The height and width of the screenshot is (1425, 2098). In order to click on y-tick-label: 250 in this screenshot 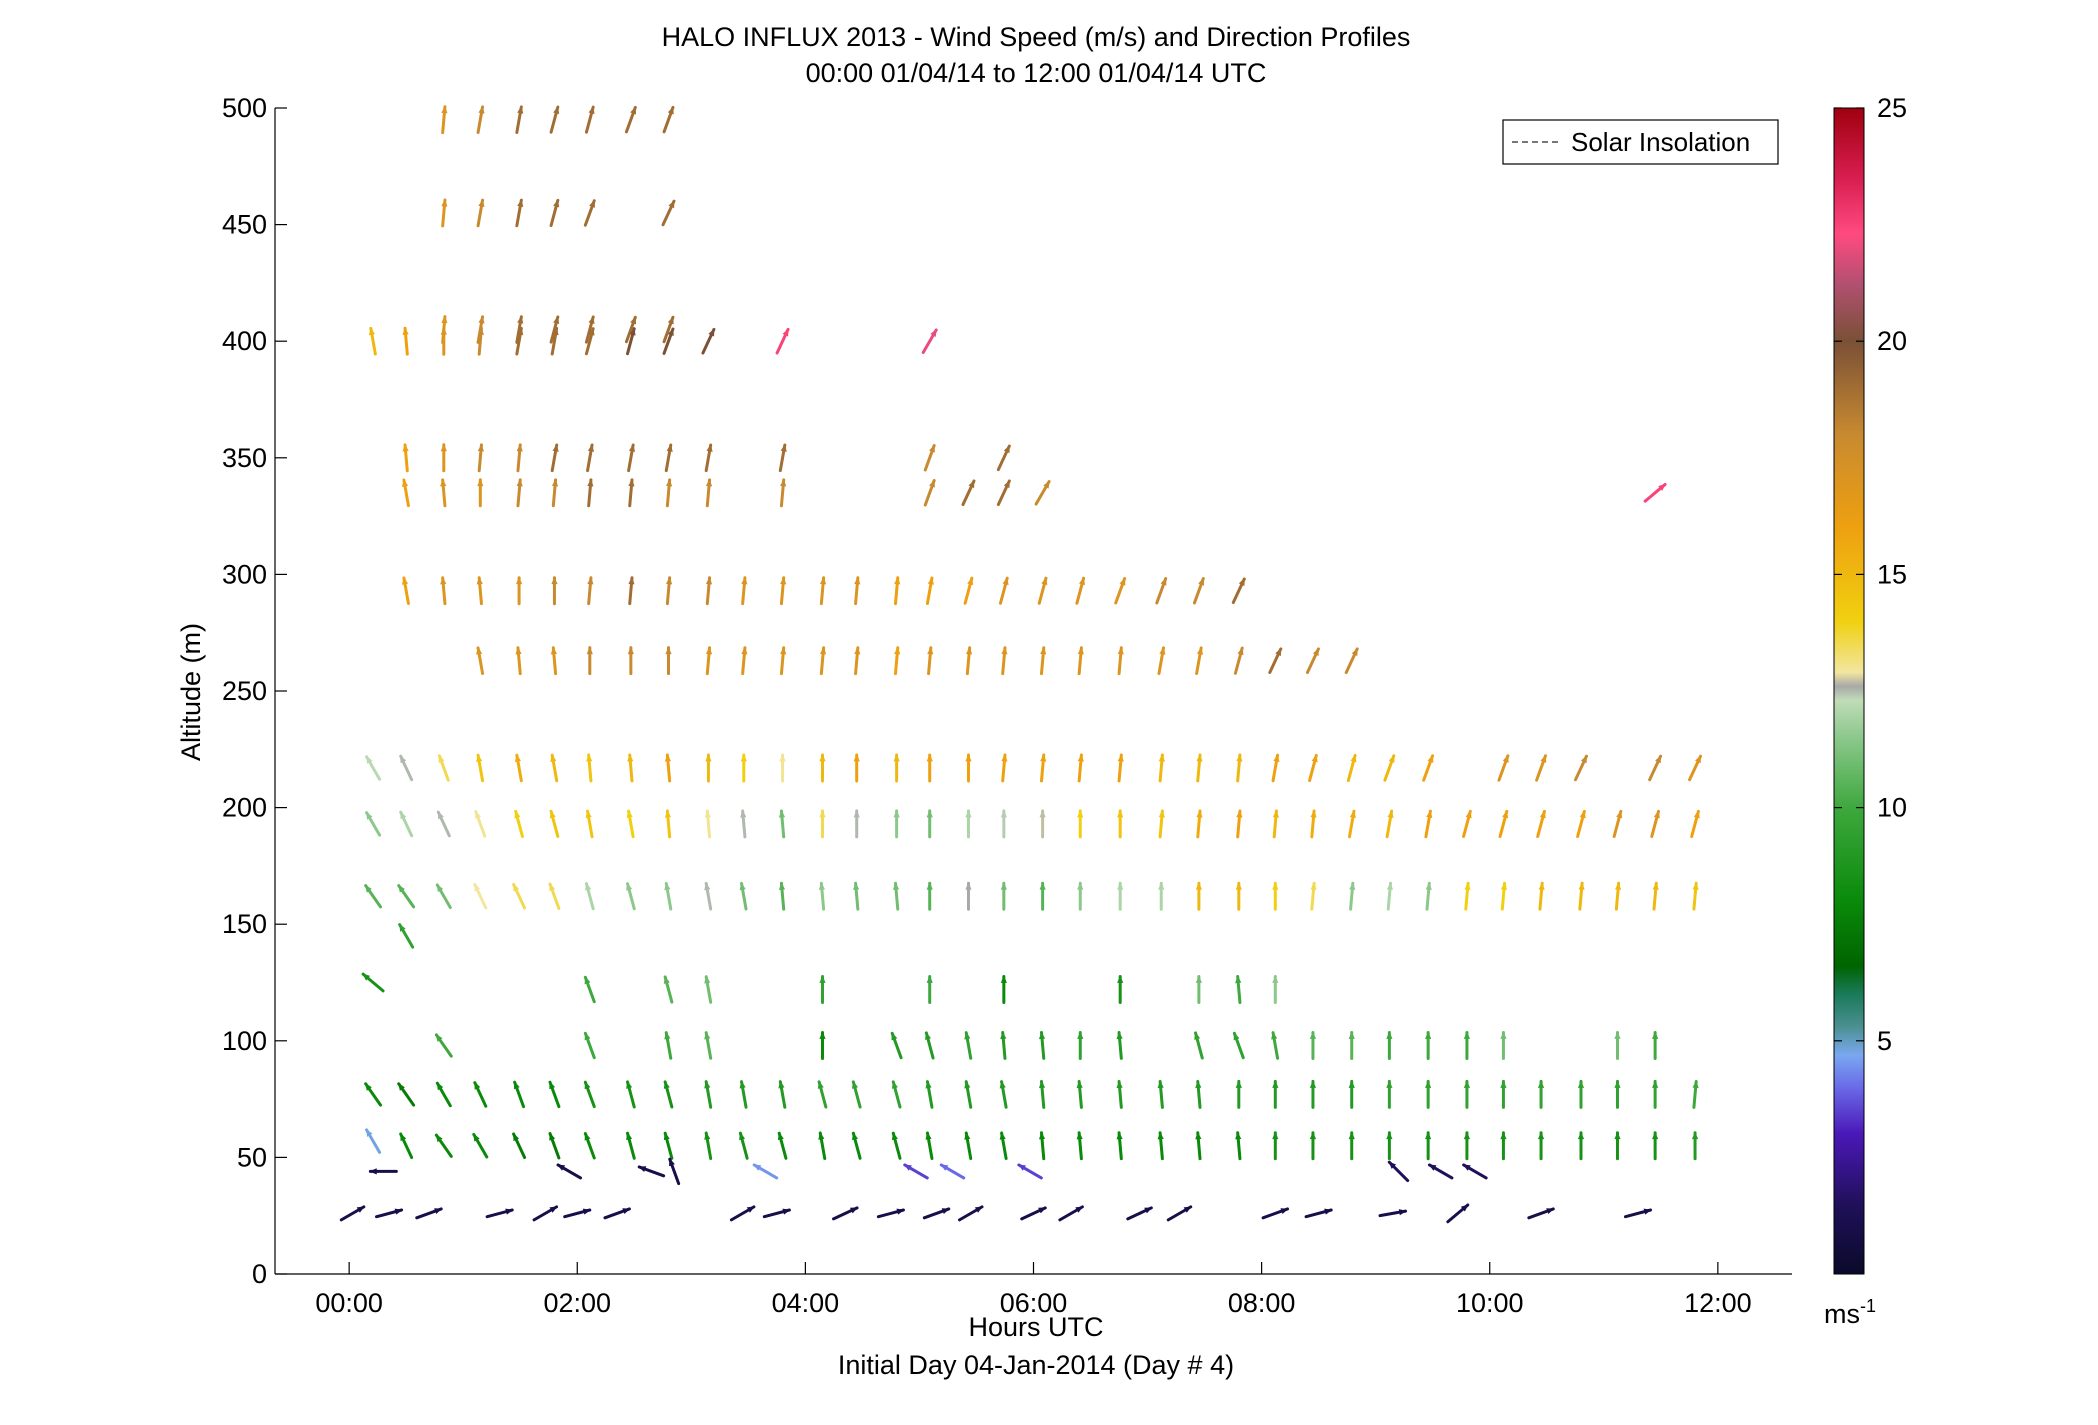, I will do `click(244, 691)`.